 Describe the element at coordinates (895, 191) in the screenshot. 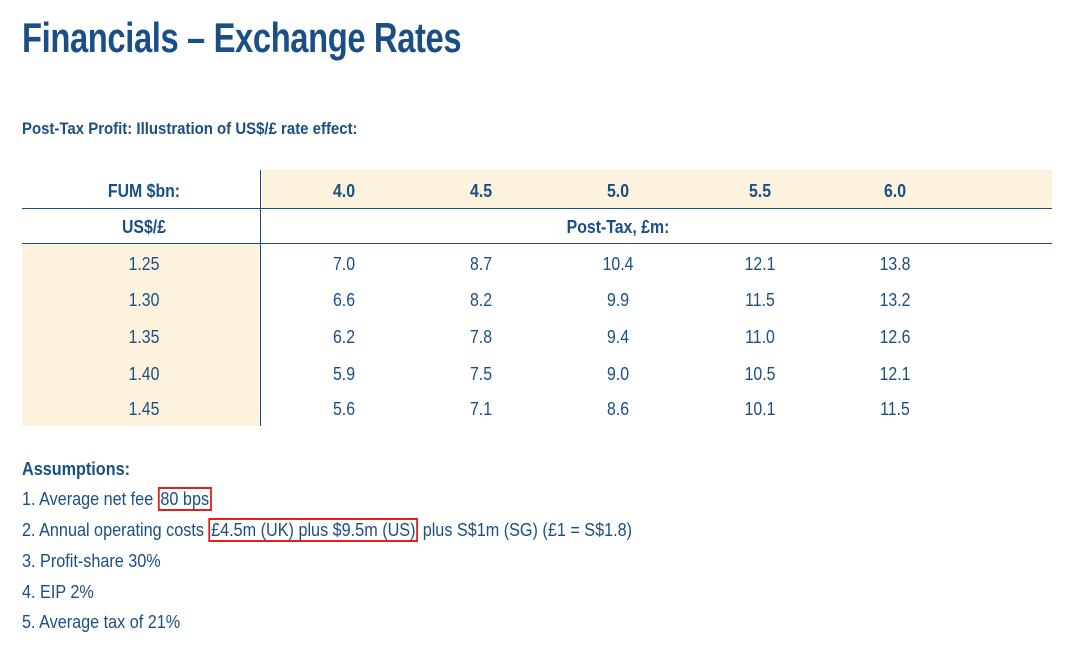

I see `fum-value: 6.0` at that location.